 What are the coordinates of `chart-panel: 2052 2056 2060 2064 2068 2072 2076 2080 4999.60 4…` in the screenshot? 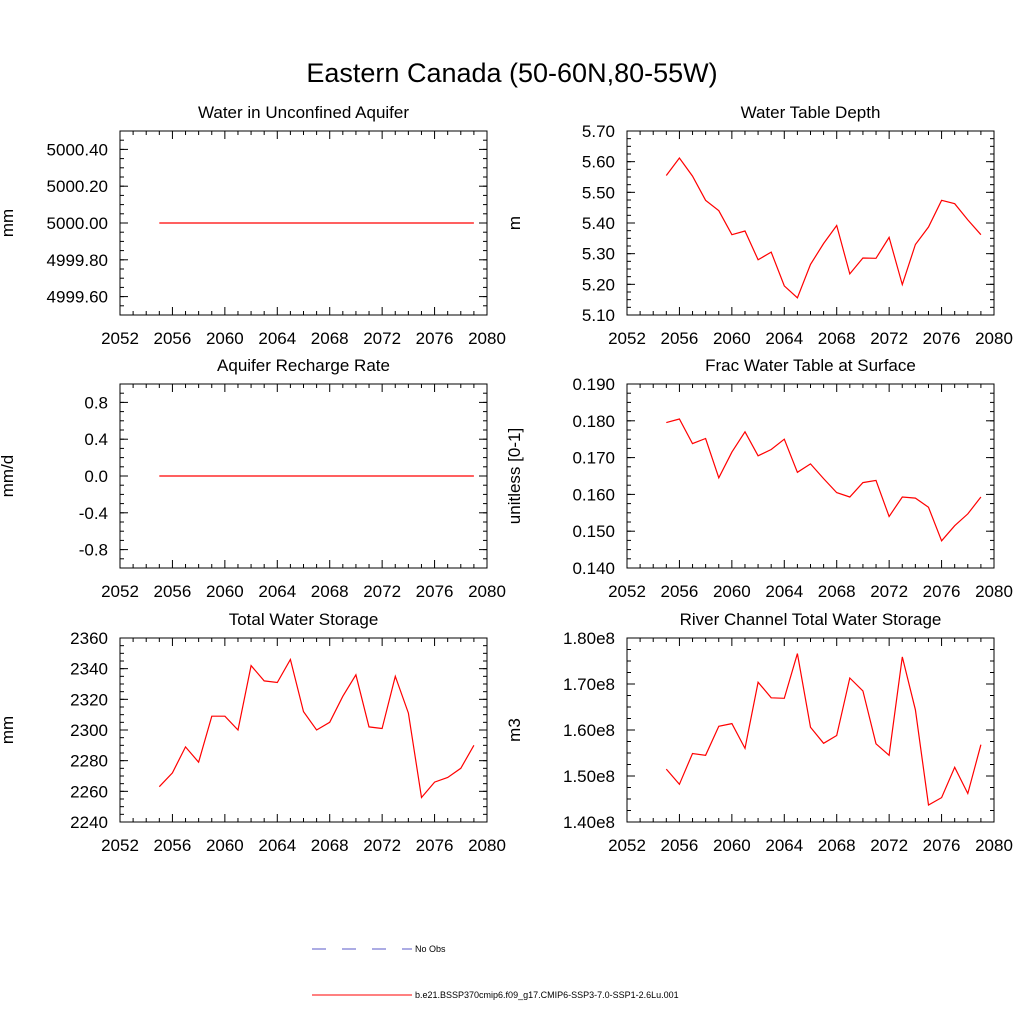 It's located at (253, 225).